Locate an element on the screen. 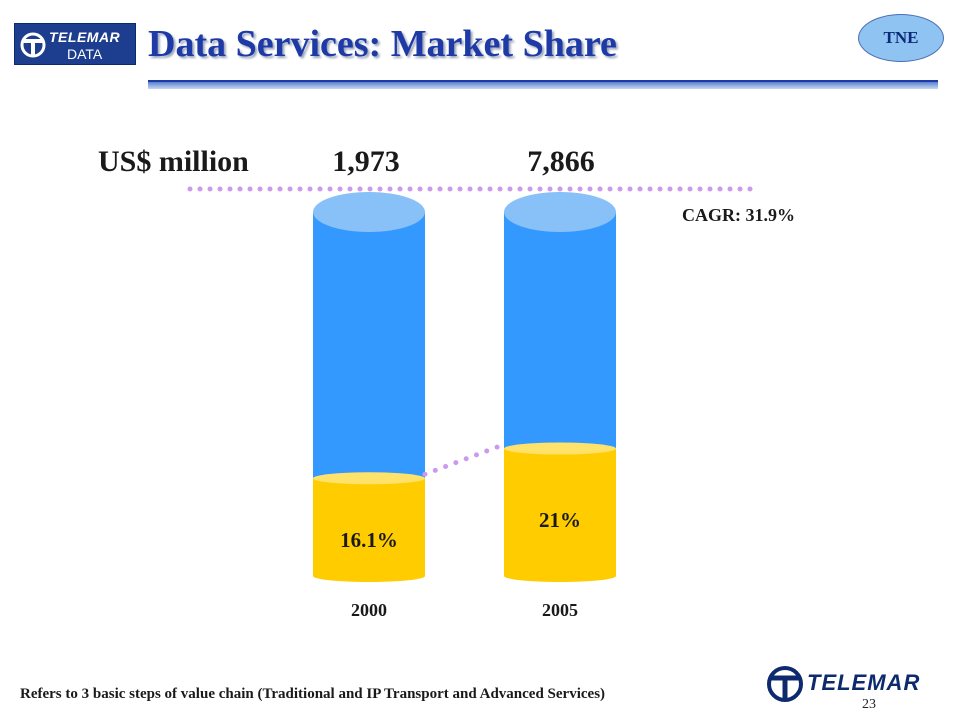  total-bar-top-2000 is located at coordinates (369, 212).